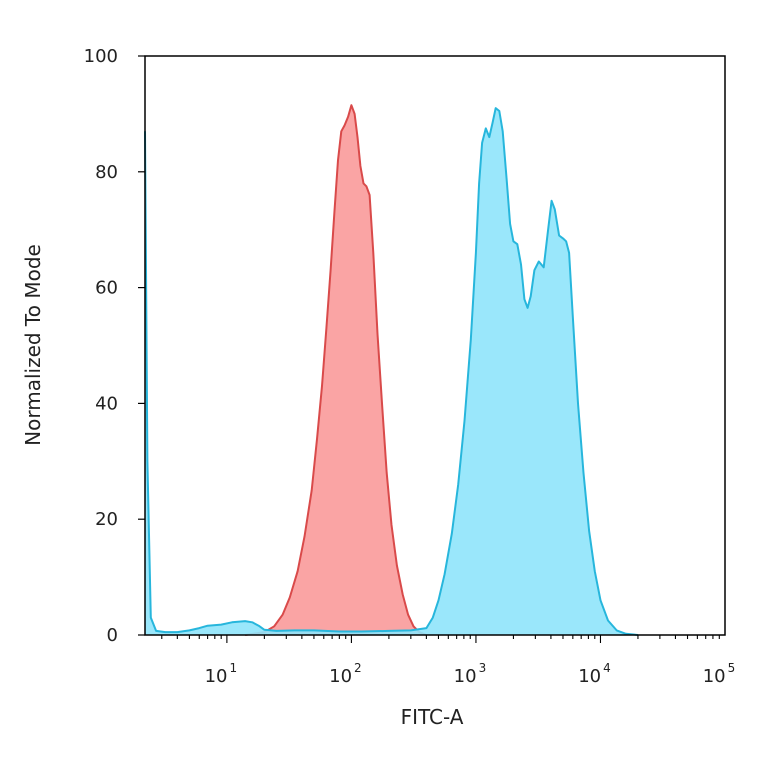 This screenshot has height=764, width=764. Describe the element at coordinates (470, 674) in the screenshot. I see `x-tick-label: 10 3` at that location.